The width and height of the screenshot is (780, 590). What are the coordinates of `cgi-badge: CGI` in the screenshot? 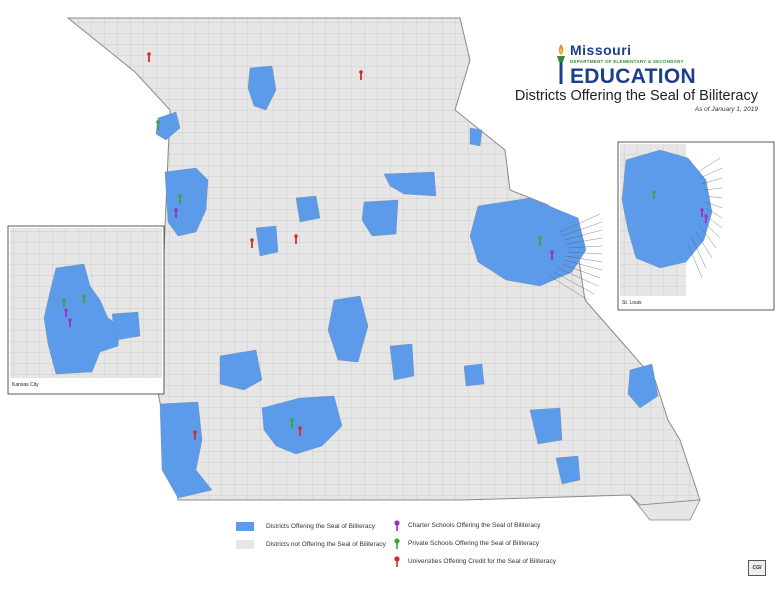 It's located at (757, 568).